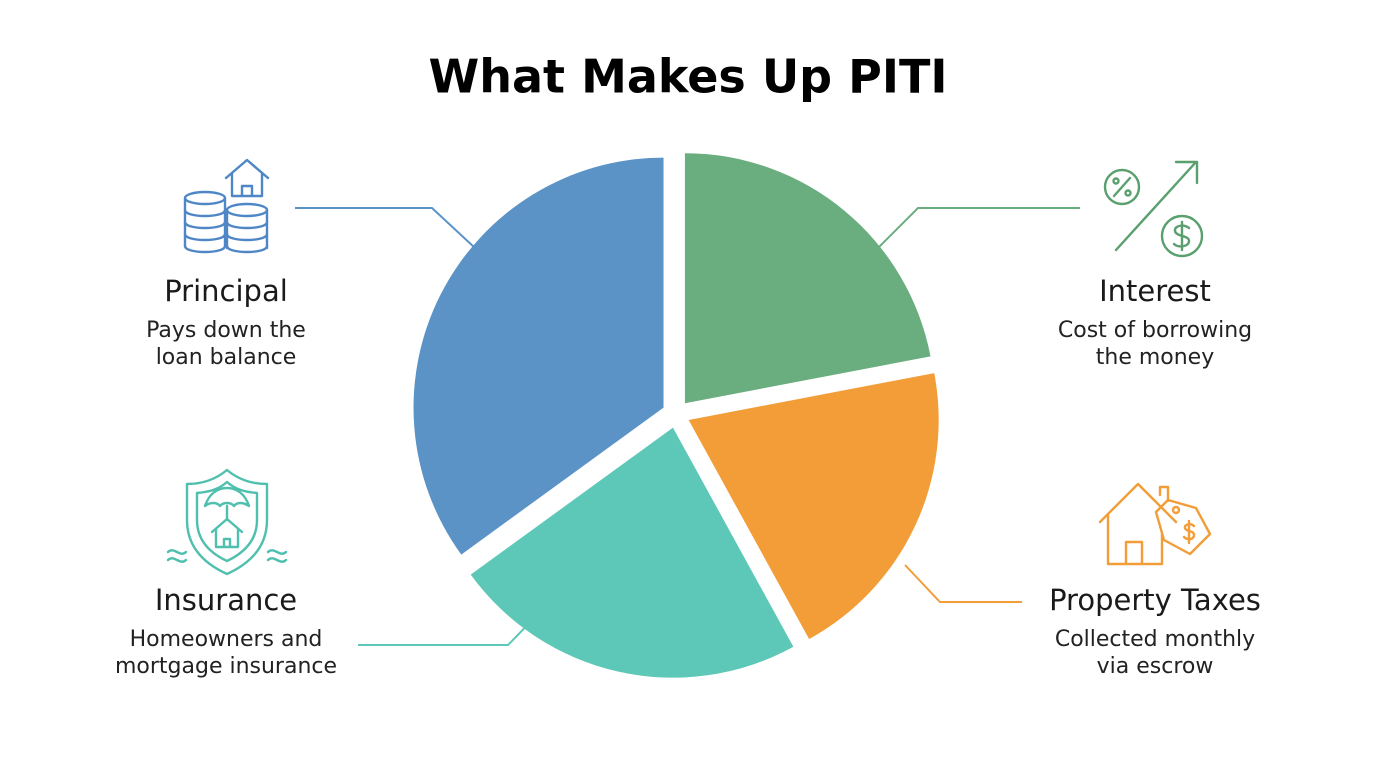 This screenshot has height=768, width=1376. I want to click on slice-description: Pays down the, so click(226, 330).